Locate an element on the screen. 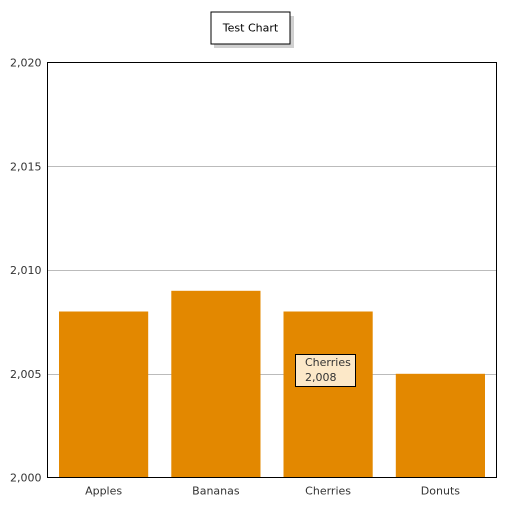 The height and width of the screenshot is (506, 515). tooltip-box is located at coordinates (325, 370).